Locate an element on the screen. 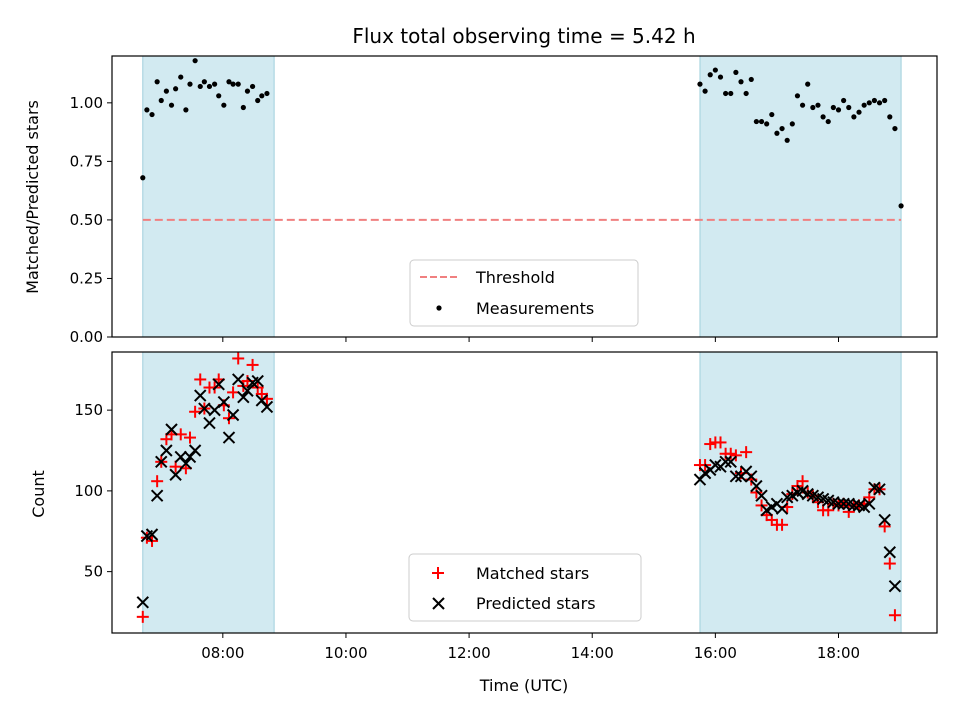 This screenshot has height=720, width=960. x-tick-label: 12:00 is located at coordinates (468, 653).